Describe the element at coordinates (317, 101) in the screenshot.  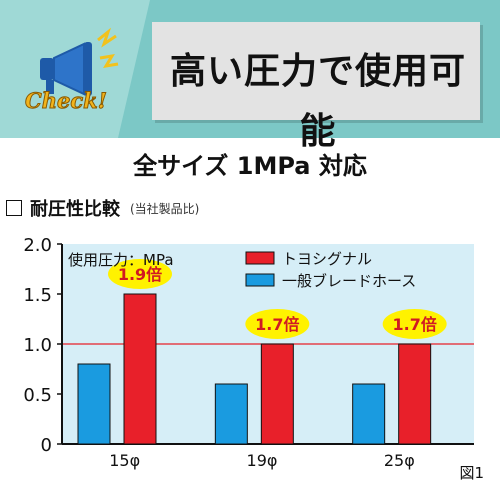
I see `banner-title: 高い圧力で使用可能` at that location.